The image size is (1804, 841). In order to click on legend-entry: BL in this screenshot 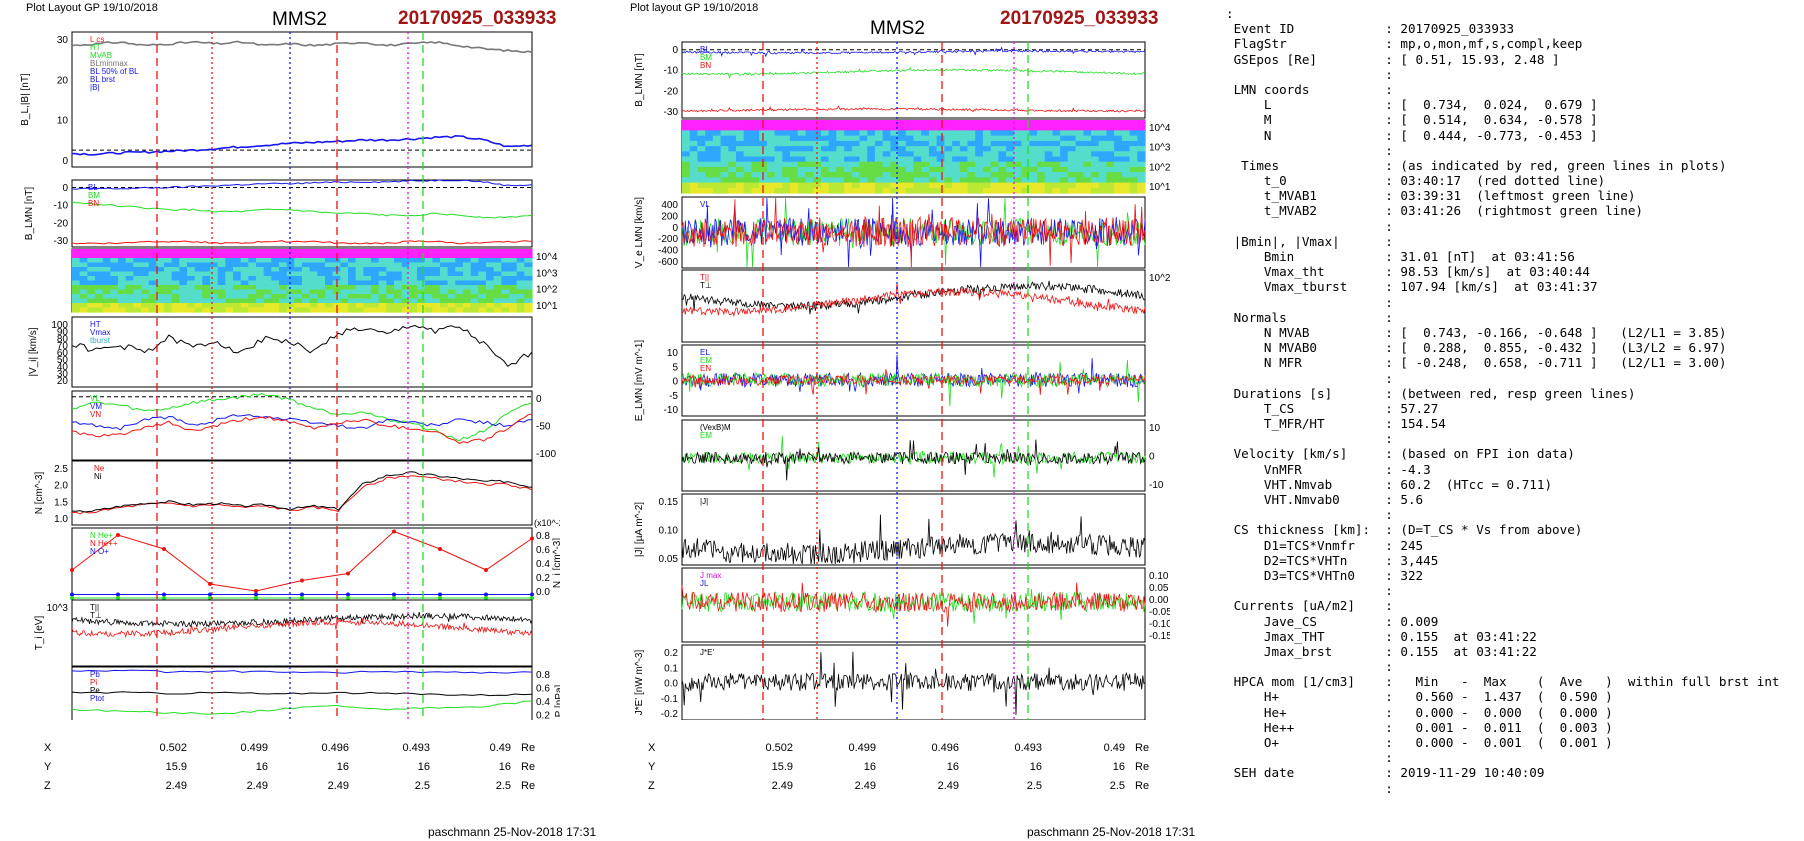, I will do `click(705, 49)`.